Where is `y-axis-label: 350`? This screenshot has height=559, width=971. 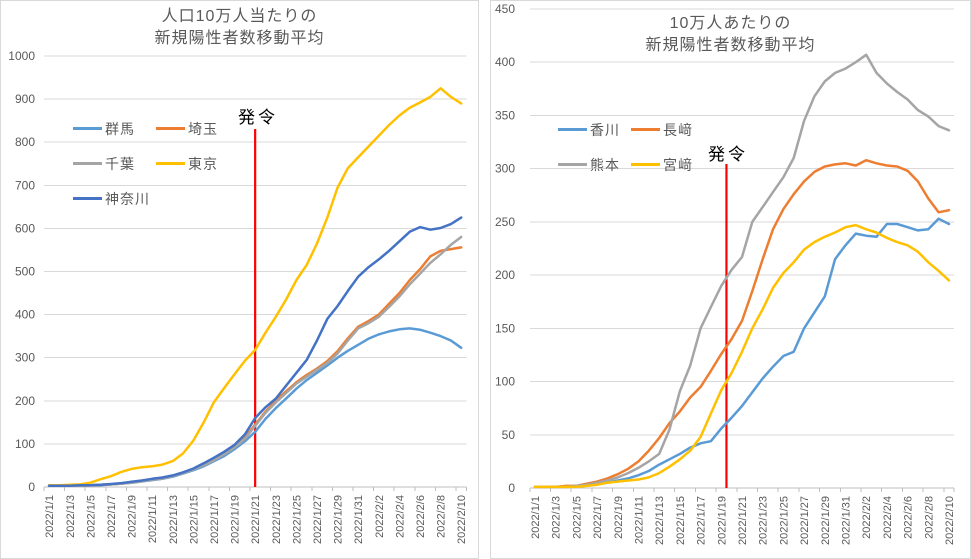 y-axis-label: 350 is located at coordinates (505, 115).